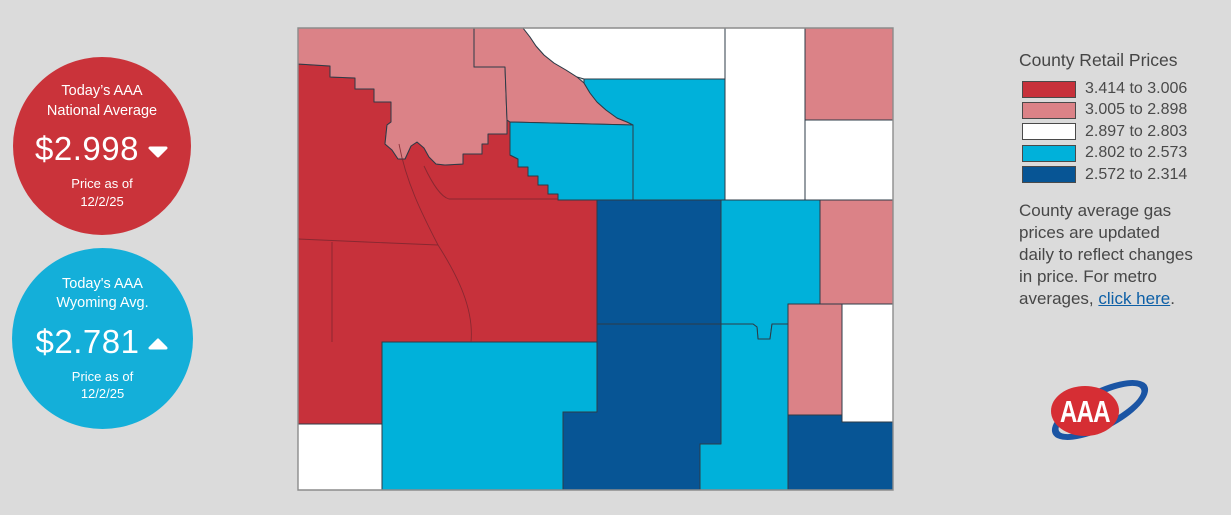  Describe the element at coordinates (1172, 298) in the screenshot. I see `note-suffix: .` at that location.